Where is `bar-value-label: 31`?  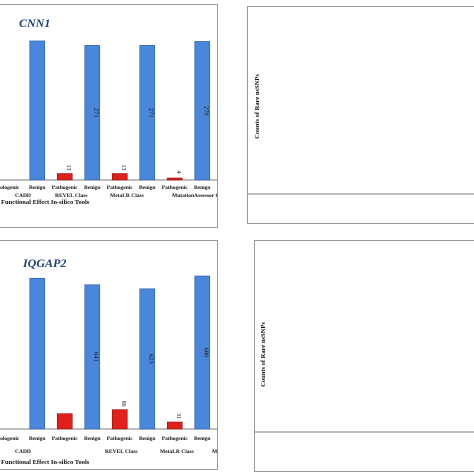 bar-value-label: 31 is located at coordinates (178, 416).